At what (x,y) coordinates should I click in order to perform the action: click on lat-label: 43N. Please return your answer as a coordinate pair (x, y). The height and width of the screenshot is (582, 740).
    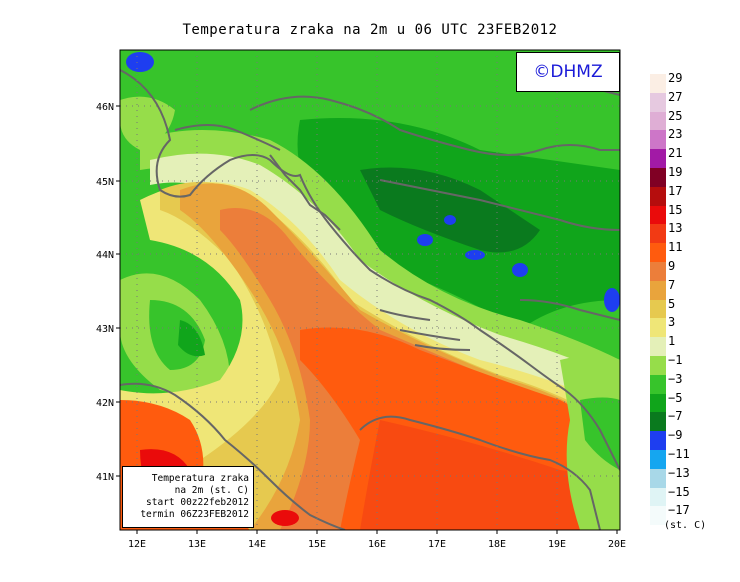
    Looking at the image, I should click on (105, 329).